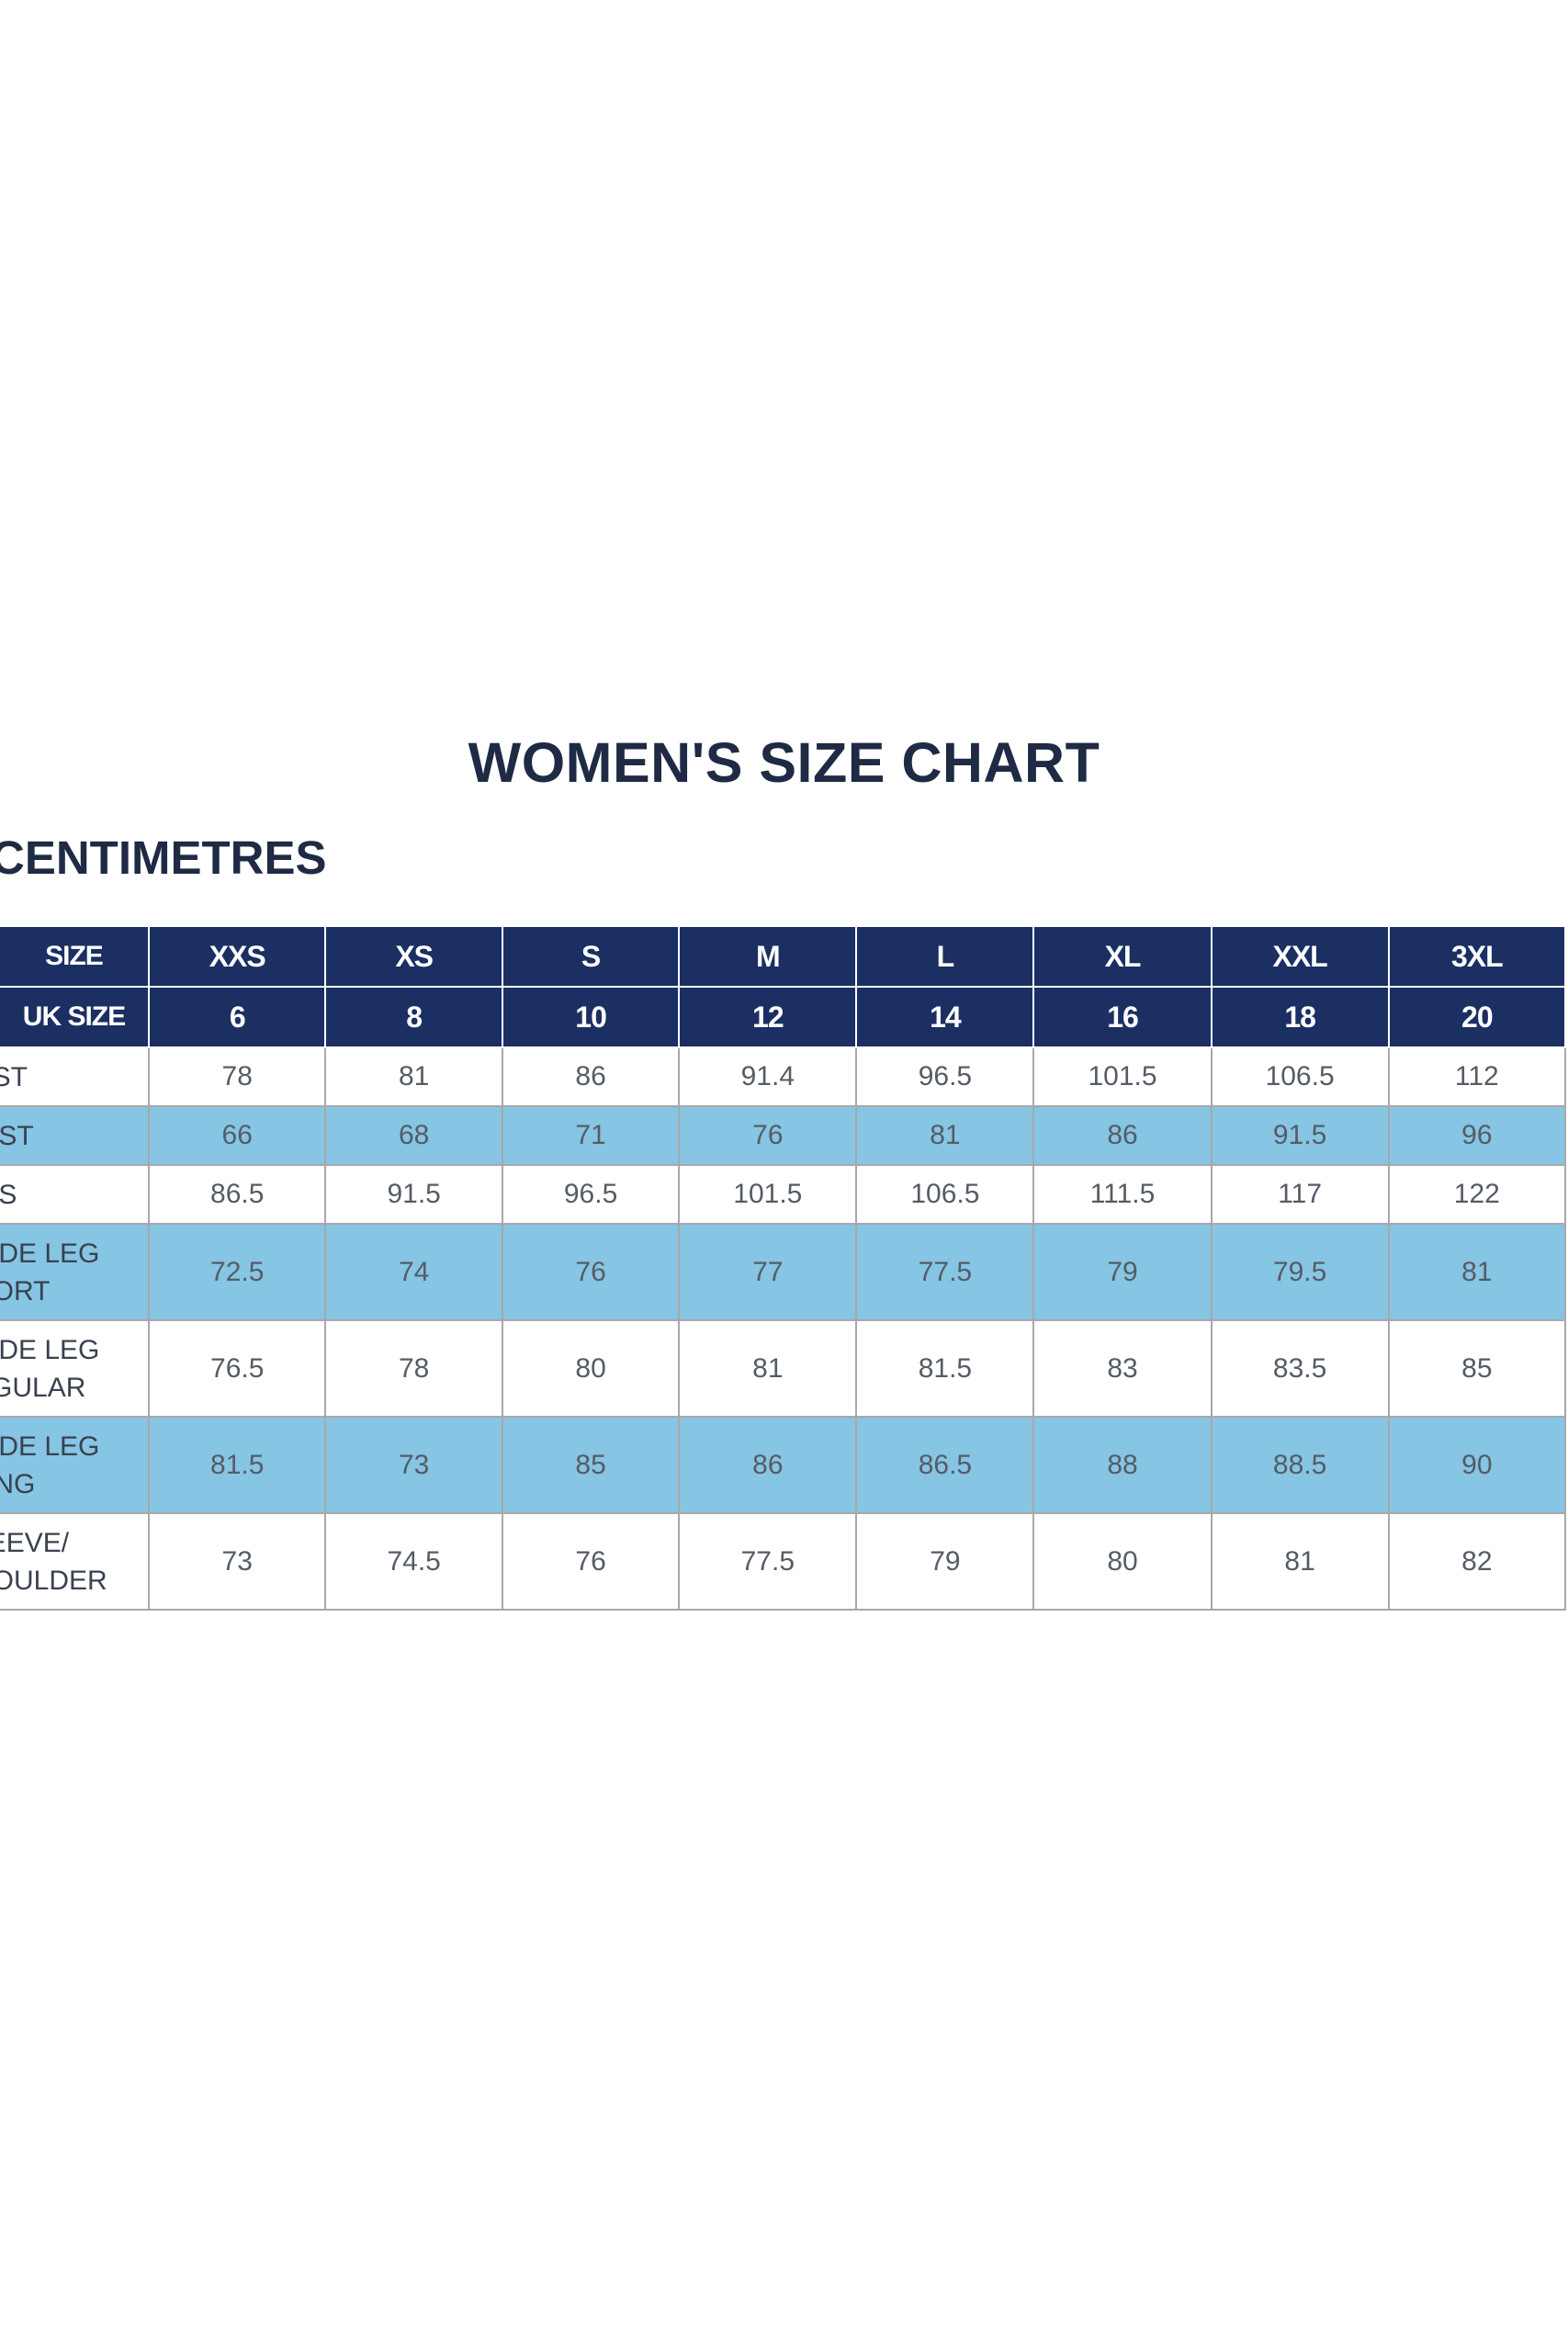 Image resolution: width=1568 pixels, height=2352 pixels. Describe the element at coordinates (75, 1195) in the screenshot. I see `row-label: IPS` at that location.